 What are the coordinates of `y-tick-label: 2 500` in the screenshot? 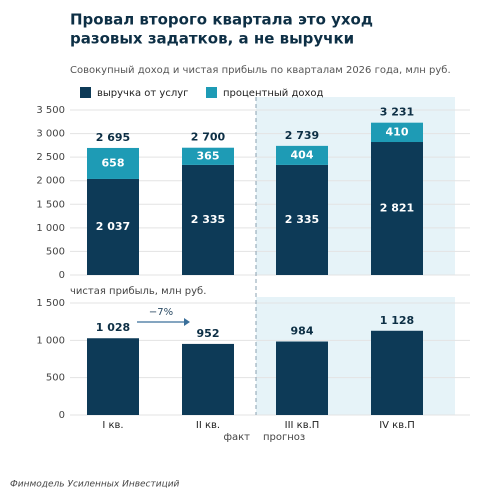 It's located at (50, 157).